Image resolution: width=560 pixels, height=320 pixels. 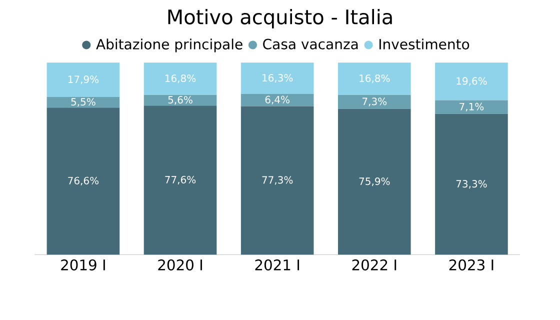 I want to click on data-label: 6,4%, so click(x=277, y=100).